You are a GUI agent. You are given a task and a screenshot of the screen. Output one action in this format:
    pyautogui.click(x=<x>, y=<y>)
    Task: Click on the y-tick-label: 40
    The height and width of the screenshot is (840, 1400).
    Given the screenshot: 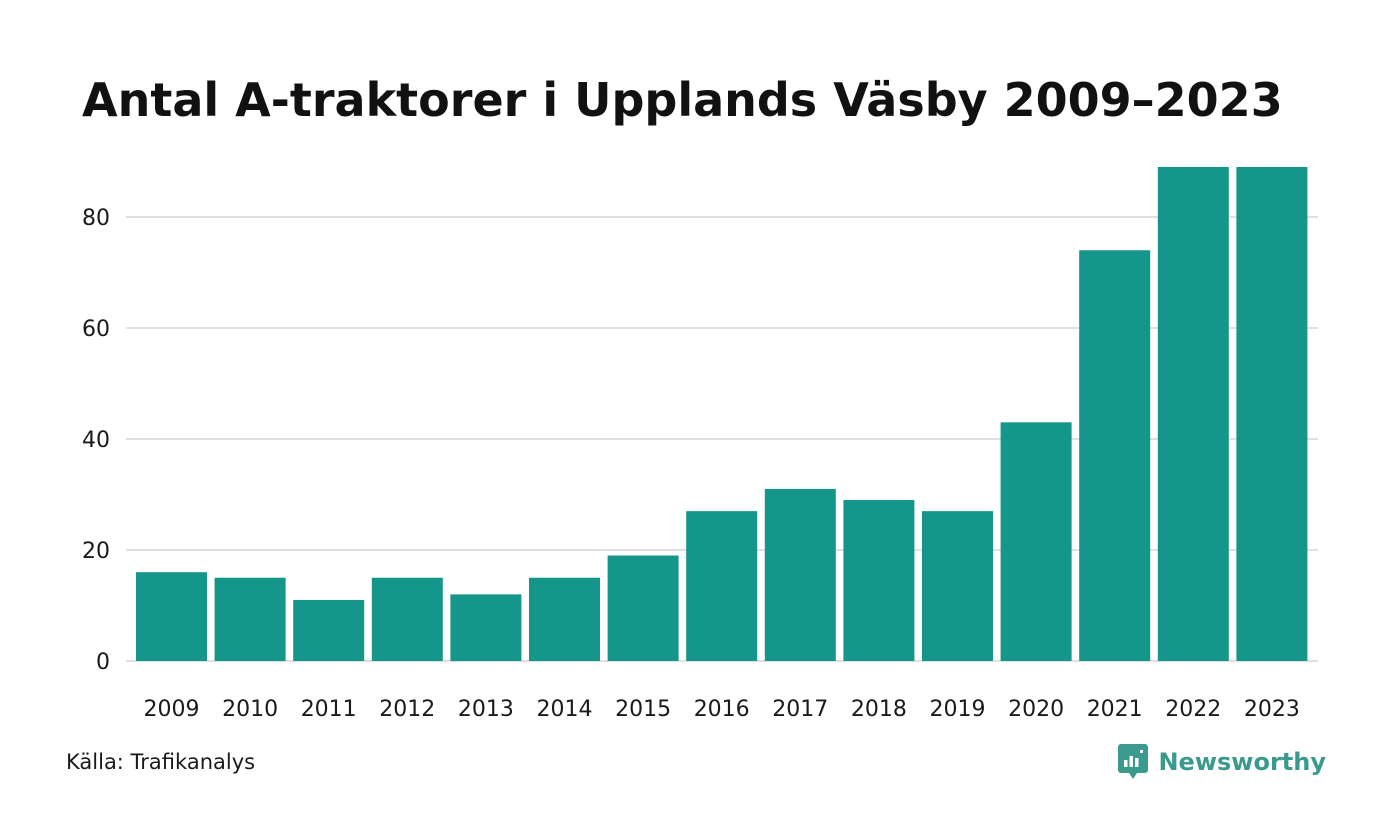 What is the action you would take?
    pyautogui.click(x=96, y=440)
    